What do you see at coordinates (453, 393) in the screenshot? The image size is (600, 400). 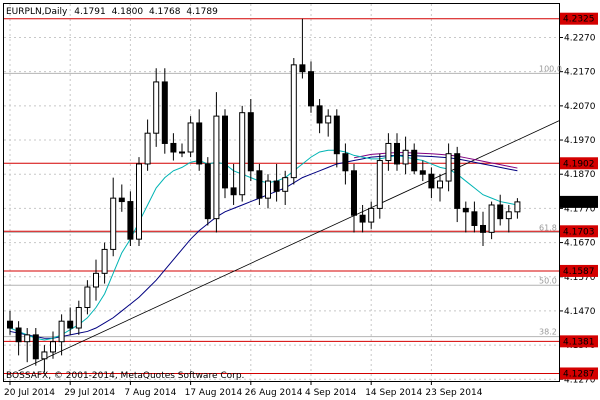 I see `x-tick-label: 23 Sep 2014` at bounding box center [453, 393].